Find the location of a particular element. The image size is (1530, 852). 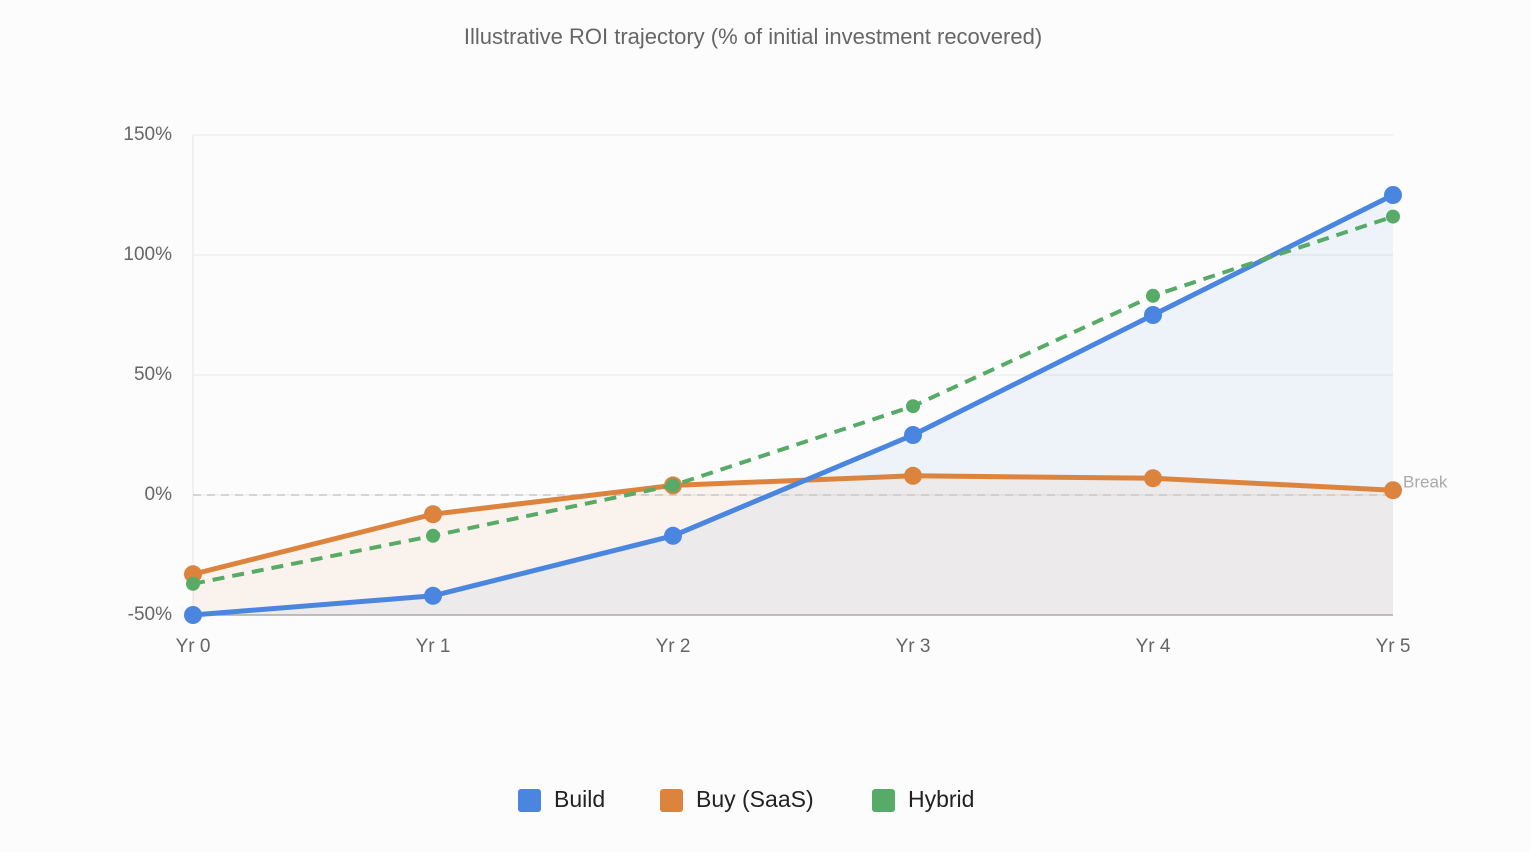

x-tick-label: Yr 4 is located at coordinates (1153, 646).